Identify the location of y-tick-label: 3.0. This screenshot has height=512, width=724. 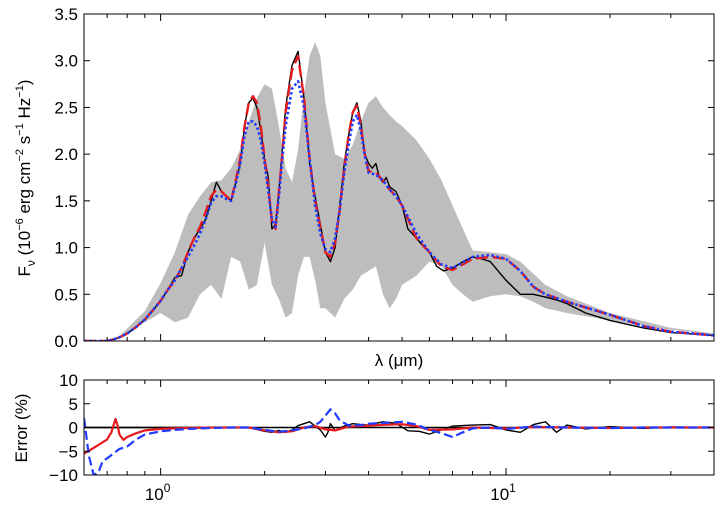
(66, 61).